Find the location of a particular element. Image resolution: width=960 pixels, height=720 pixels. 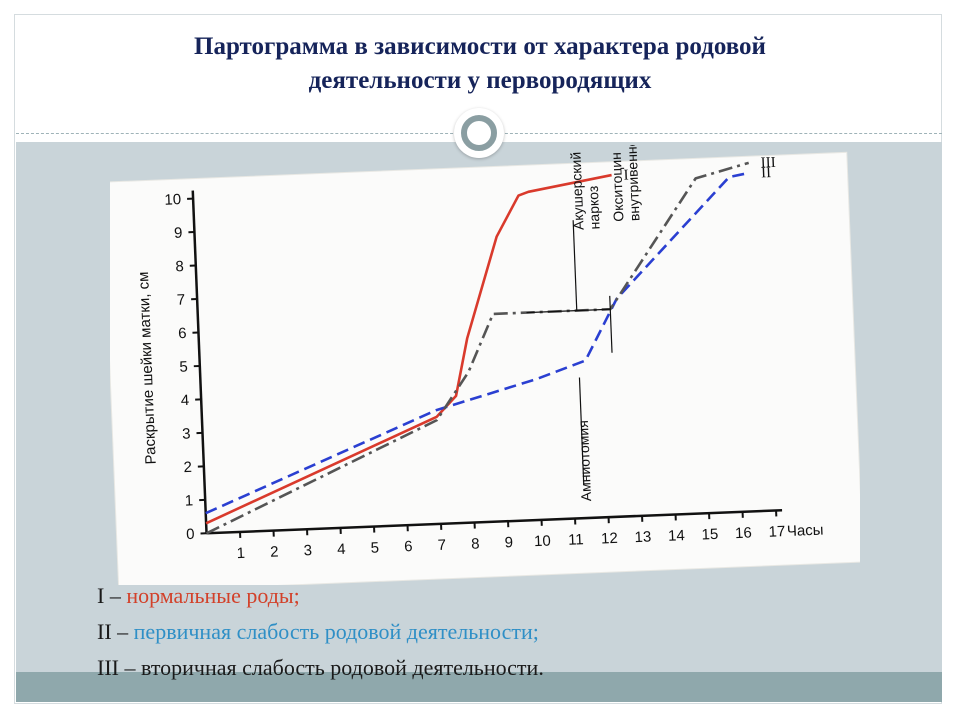

x-tick-label: 7 is located at coordinates (441, 545).